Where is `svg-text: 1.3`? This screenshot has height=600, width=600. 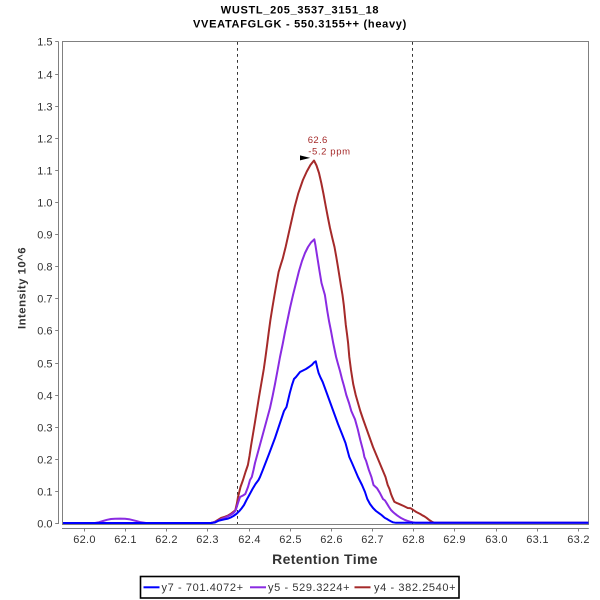
svg-text: 1.3 is located at coordinates (44, 107).